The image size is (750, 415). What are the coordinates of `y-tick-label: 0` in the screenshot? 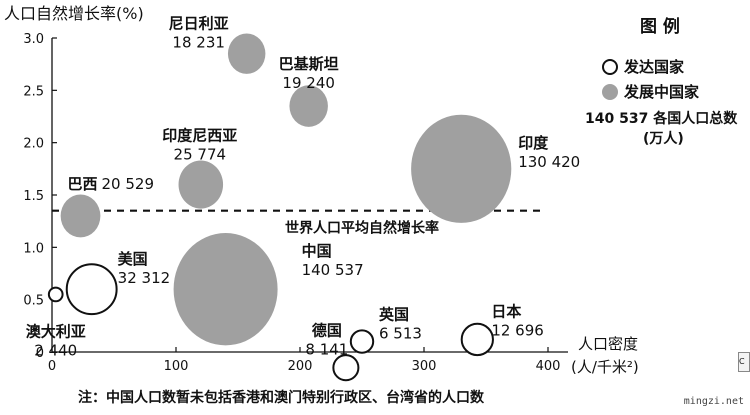 It's located at (40, 353).